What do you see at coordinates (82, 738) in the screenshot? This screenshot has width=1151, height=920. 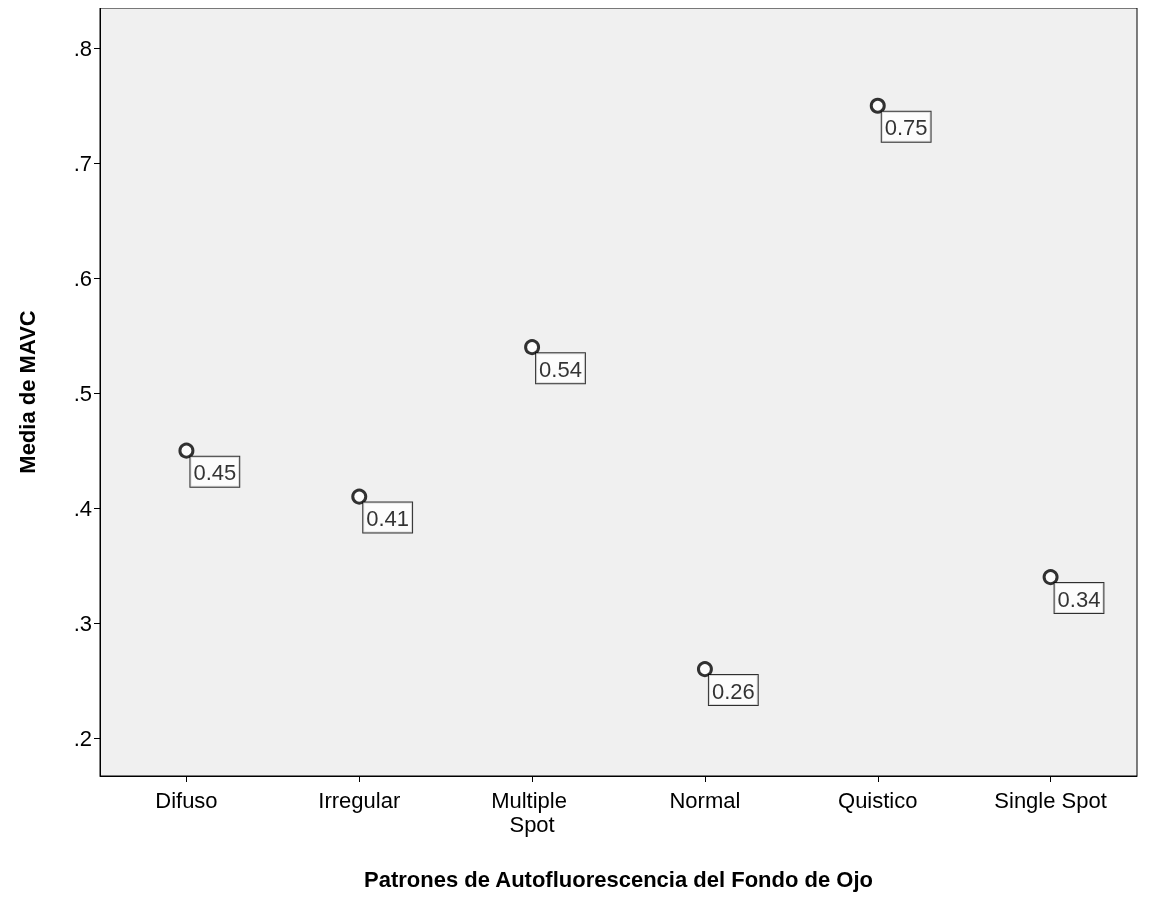 I see `y-tick-label: .2` at bounding box center [82, 738].